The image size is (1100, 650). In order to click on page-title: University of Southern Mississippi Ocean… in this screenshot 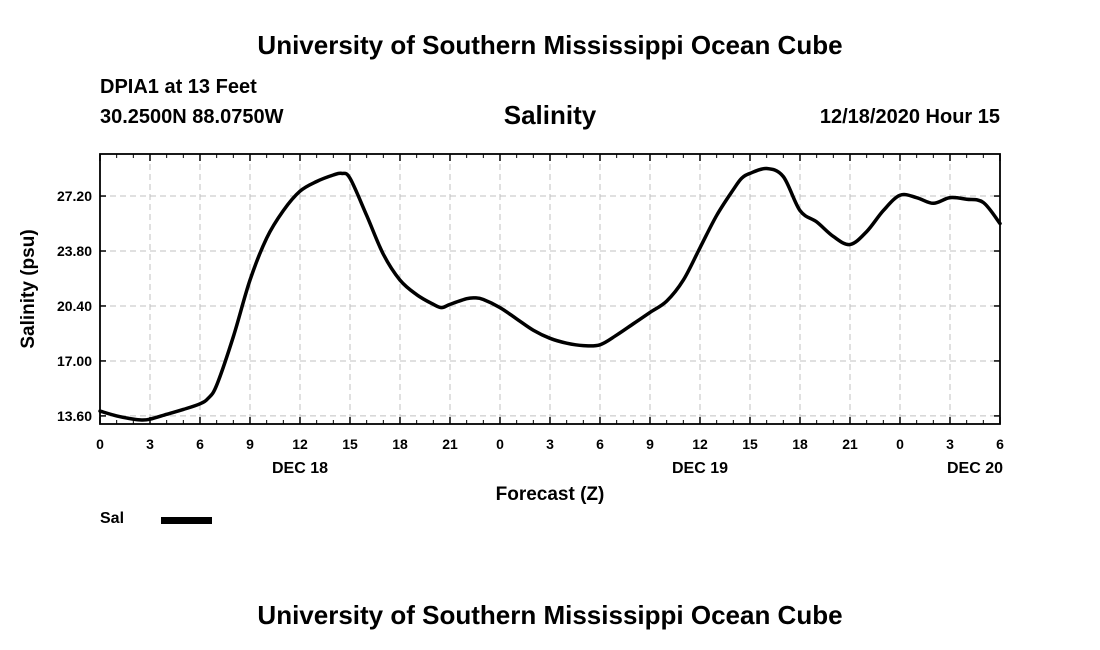, I will do `click(550, 45)`.